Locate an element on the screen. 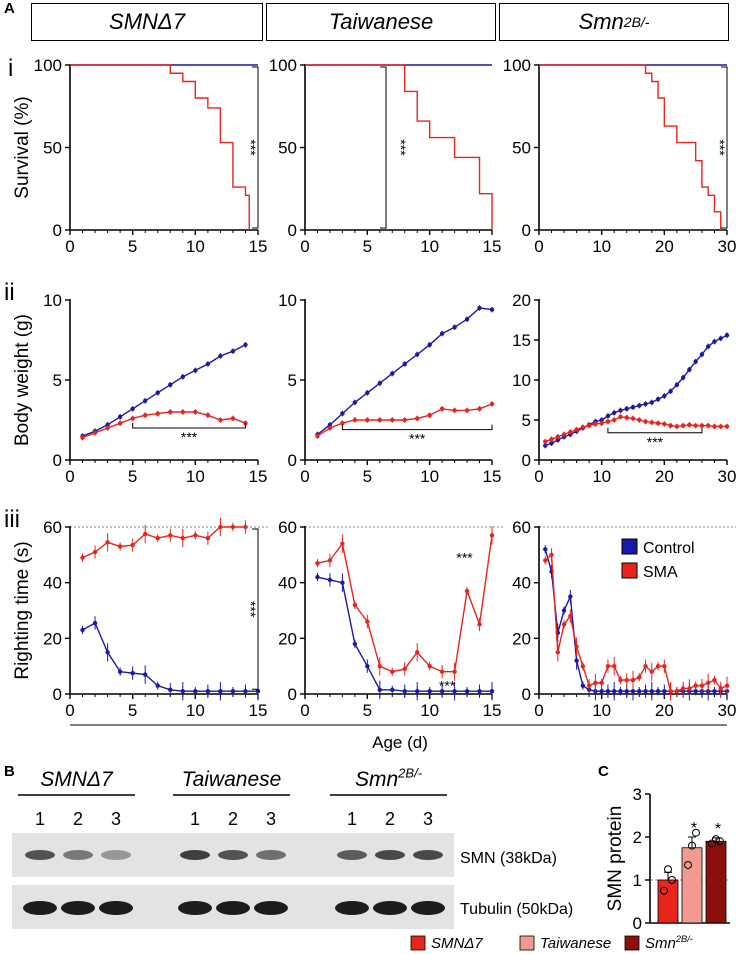 The width and height of the screenshot is (736, 954). header-taiwanese-label: Taiwanese is located at coordinates (381, 21).